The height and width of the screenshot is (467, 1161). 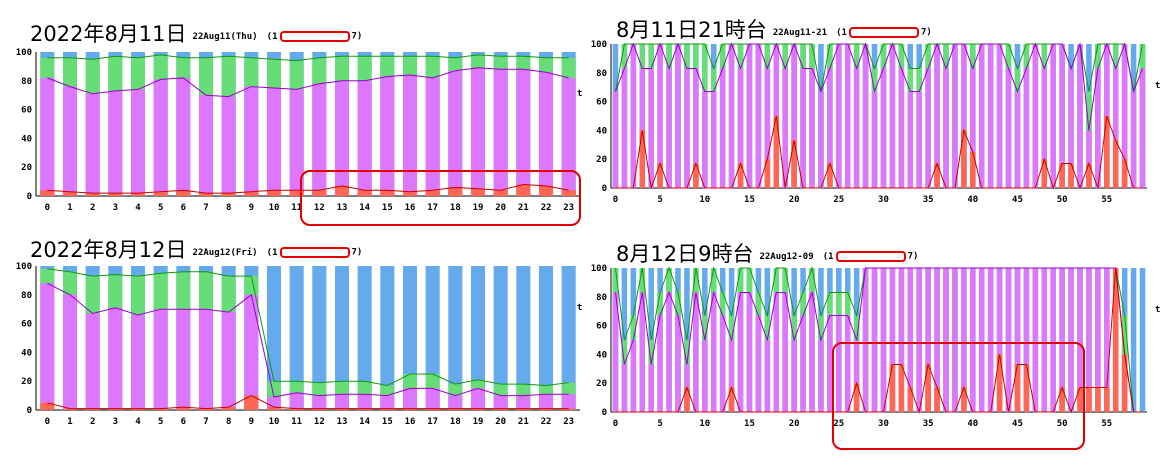 I want to click on x-tick-label: 7, so click(x=205, y=422).